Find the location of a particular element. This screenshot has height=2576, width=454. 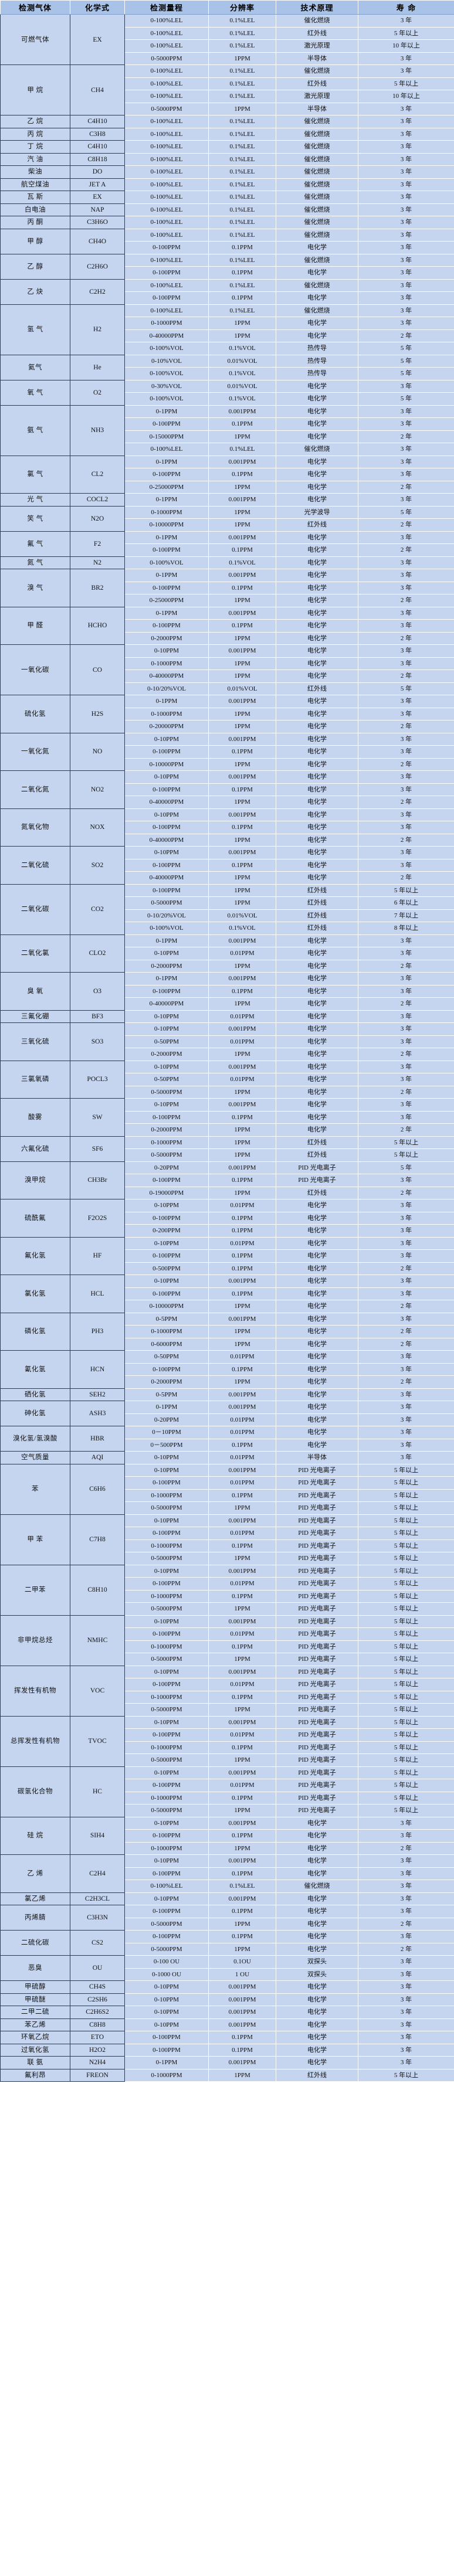

chemical-formula-cell: C4H10 is located at coordinates (97, 147).